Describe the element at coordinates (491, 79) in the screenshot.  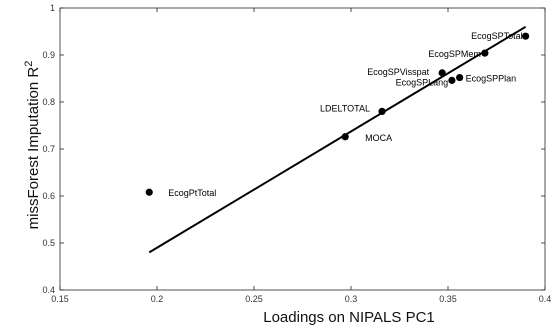
I see `point-label: EcogSPPlan` at that location.